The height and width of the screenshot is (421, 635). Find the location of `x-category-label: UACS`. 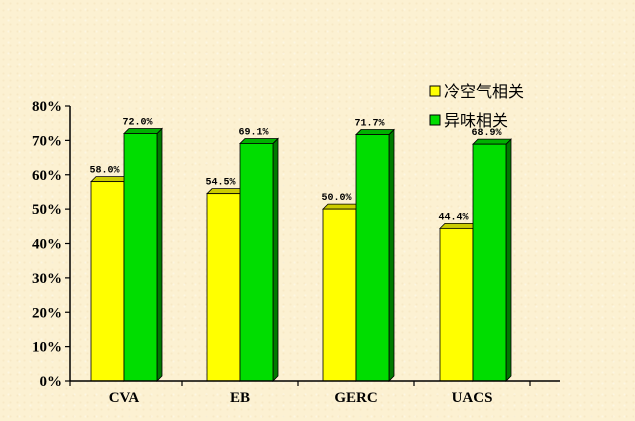

x-category-label: UACS is located at coordinates (472, 398).